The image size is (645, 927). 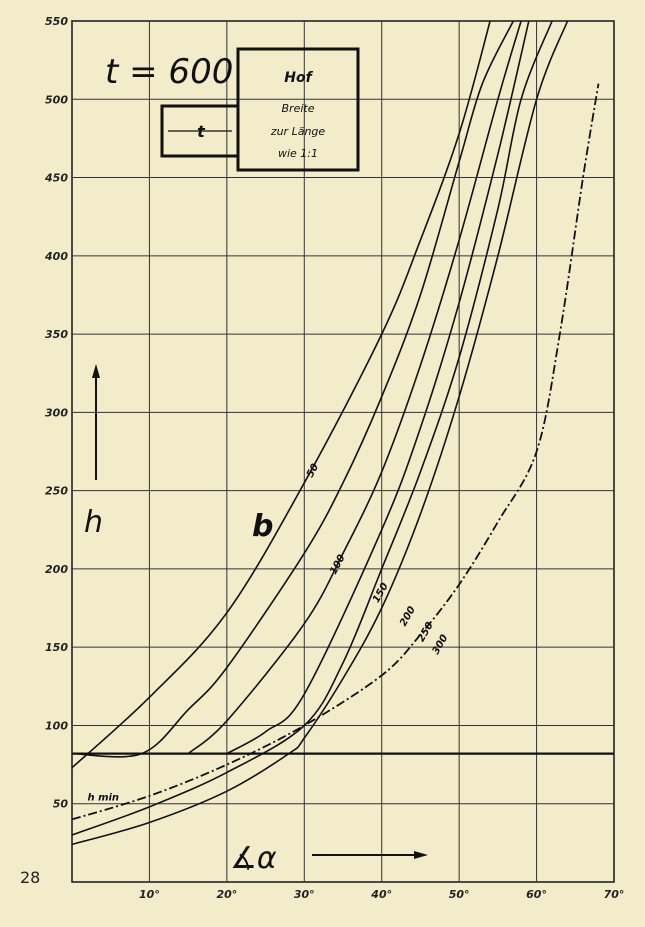 I want to click on x-axis-label: ∡α, so click(x=253, y=858).